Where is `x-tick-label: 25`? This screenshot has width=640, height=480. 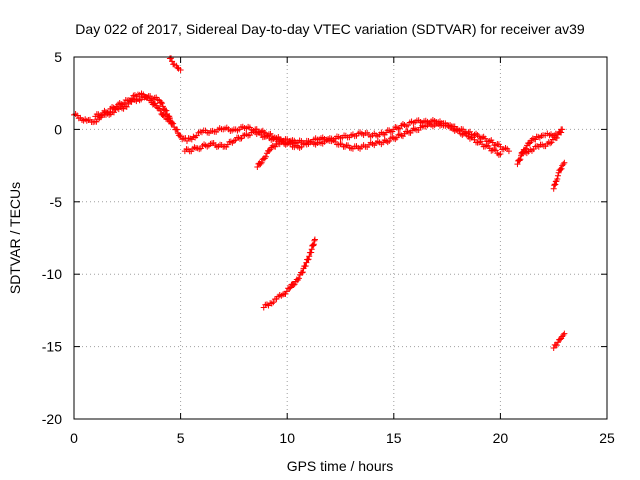
x-tick-label: 25 is located at coordinates (607, 438).